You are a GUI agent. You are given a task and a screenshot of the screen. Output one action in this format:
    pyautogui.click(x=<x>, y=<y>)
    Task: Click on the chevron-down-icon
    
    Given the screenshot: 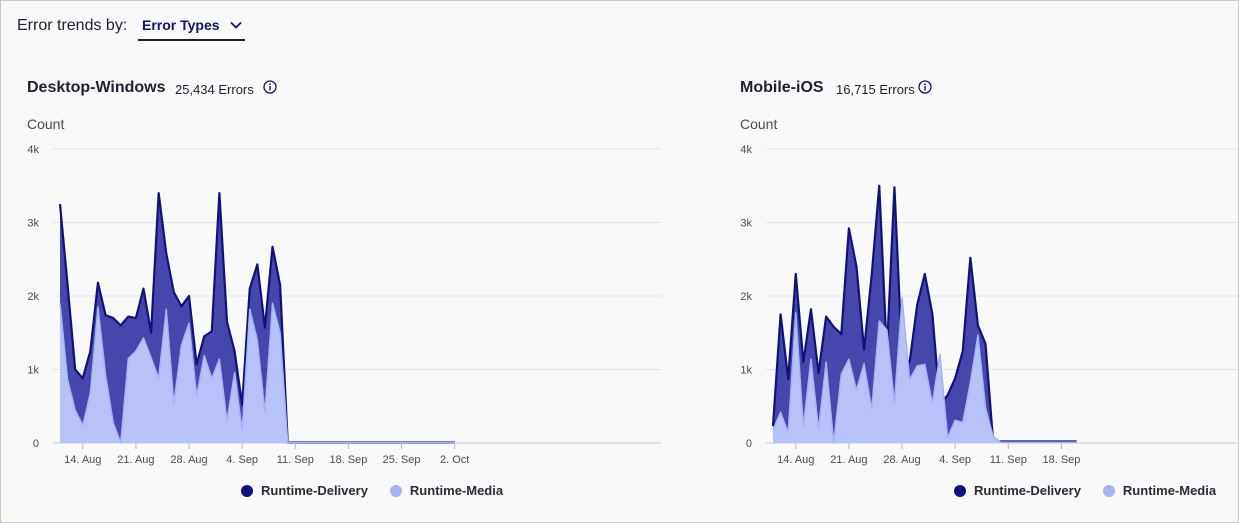 What is the action you would take?
    pyautogui.click(x=235, y=25)
    